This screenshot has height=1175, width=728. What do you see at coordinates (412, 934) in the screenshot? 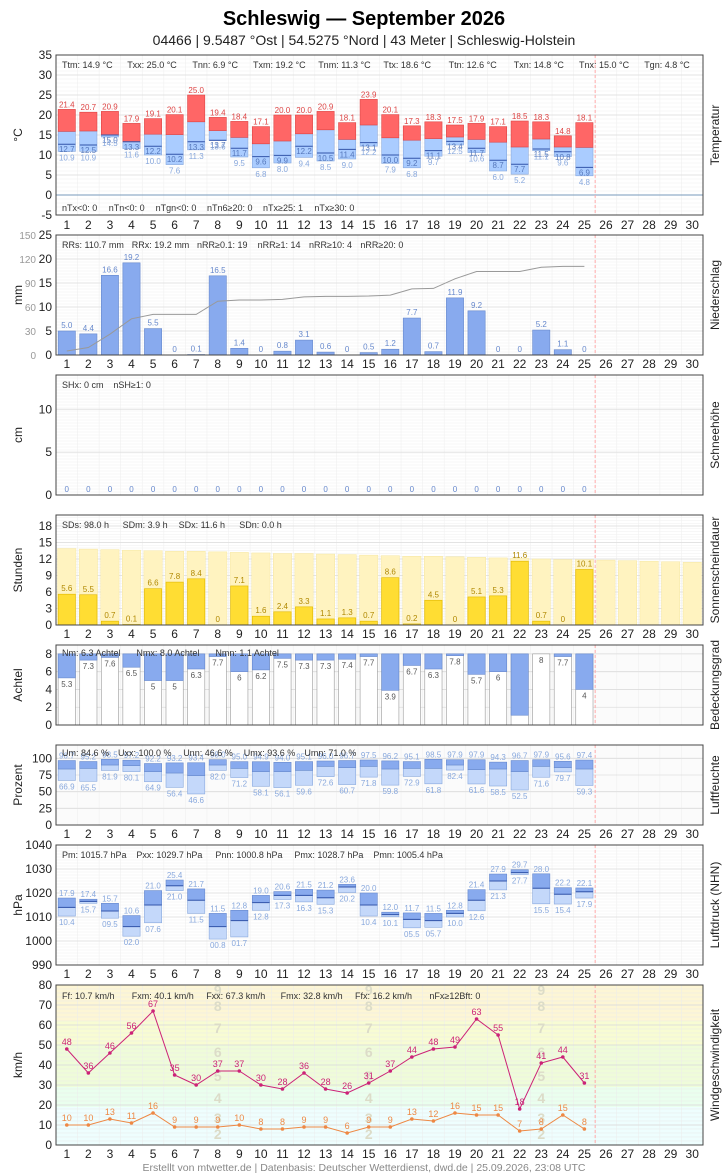
I see `pressure-min-label: 05.5` at bounding box center [412, 934].